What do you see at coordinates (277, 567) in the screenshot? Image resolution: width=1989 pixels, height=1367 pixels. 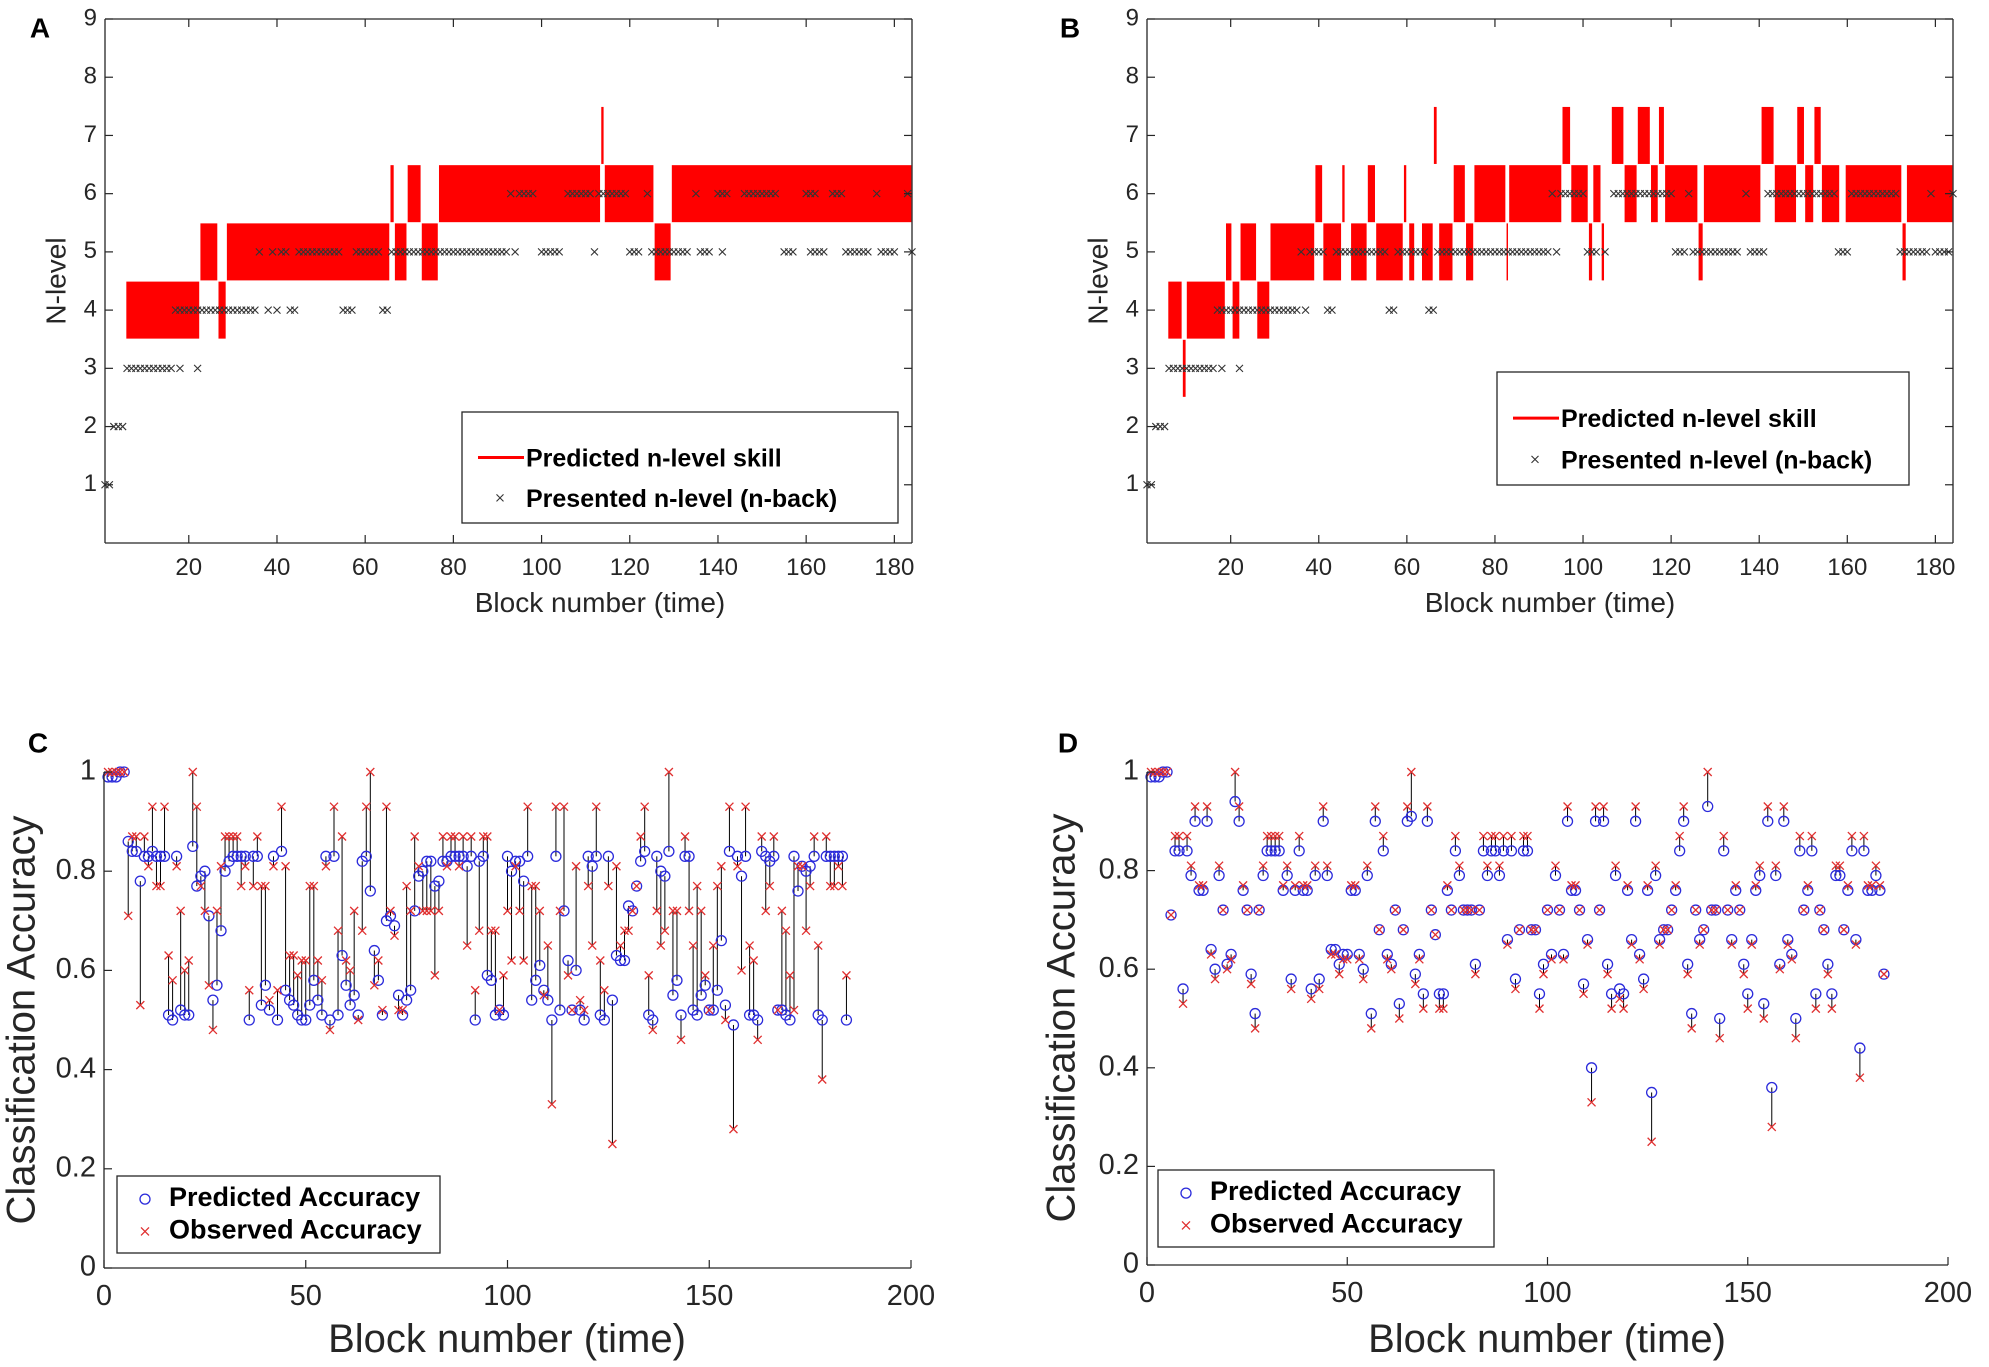 I see `x-tick-label: 40` at bounding box center [277, 567].